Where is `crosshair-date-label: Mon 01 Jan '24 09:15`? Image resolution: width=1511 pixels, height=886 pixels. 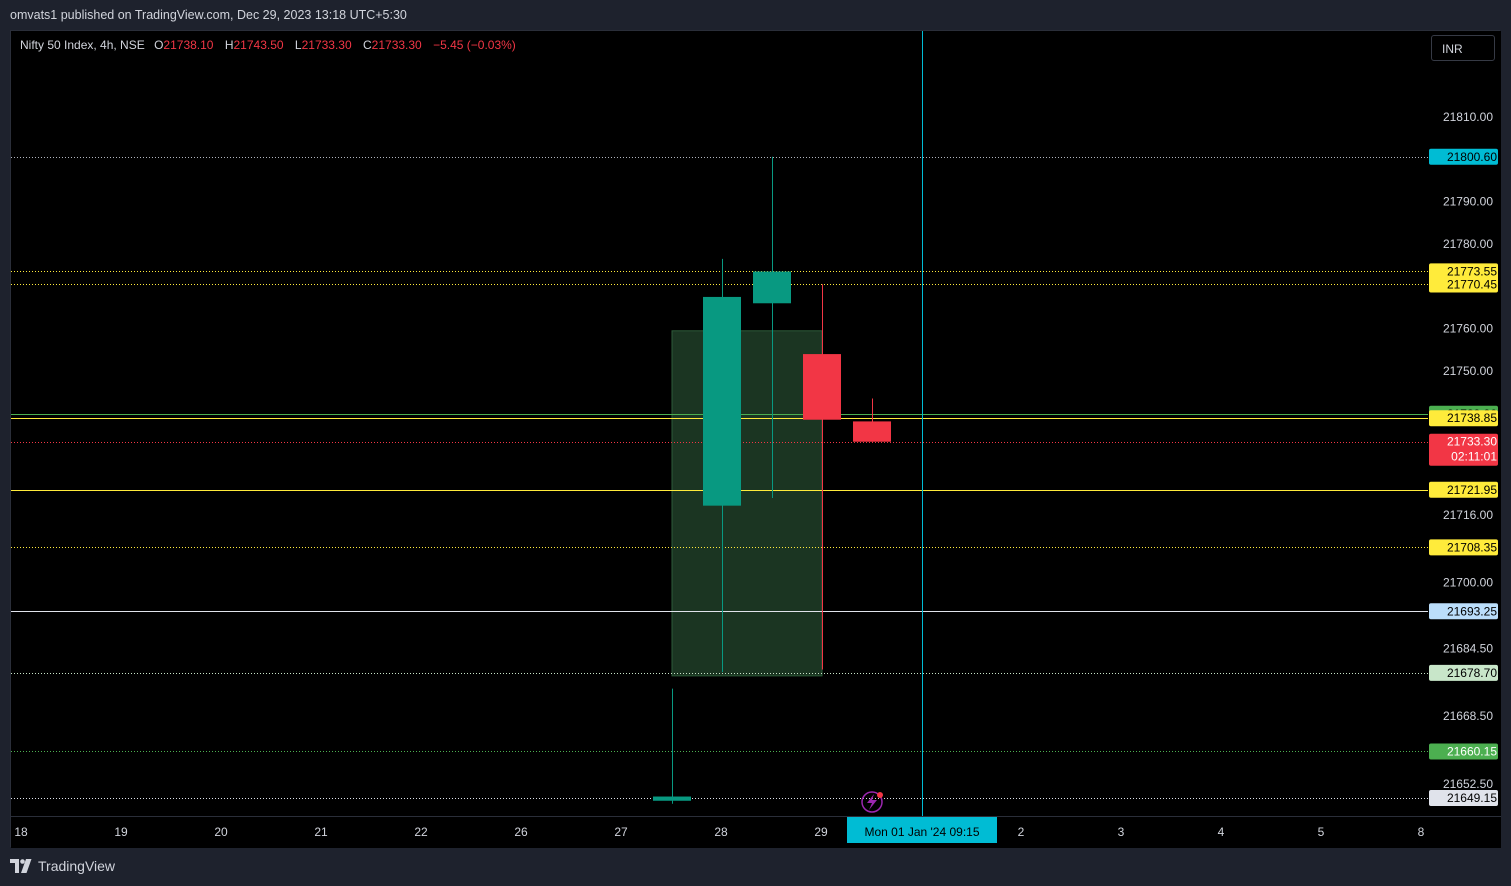 crosshair-date-label: Mon 01 Jan '24 09:15 is located at coordinates (921, 832).